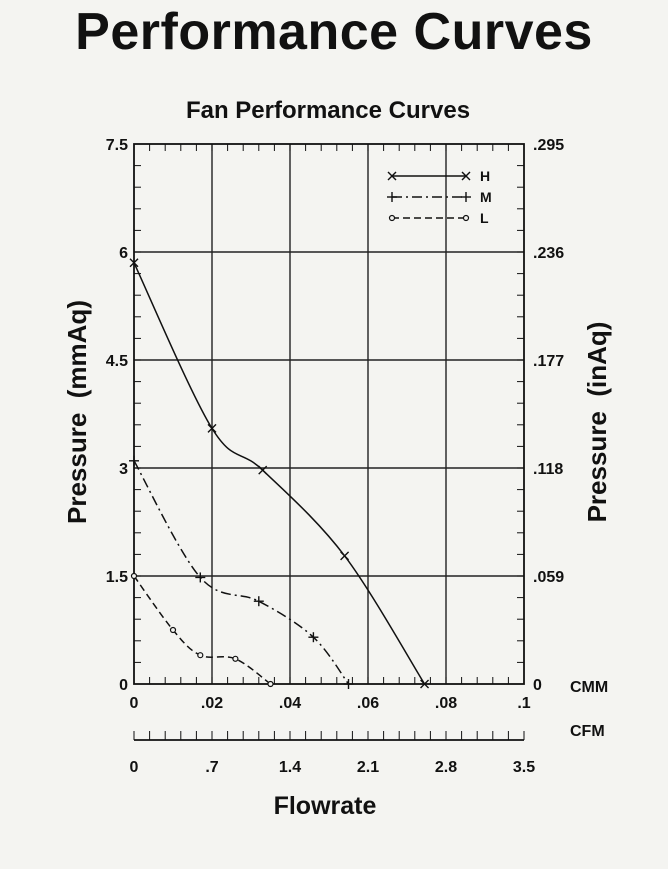 The width and height of the screenshot is (668, 869). What do you see at coordinates (325, 806) in the screenshot?
I see `x-axis-label: Flowrate` at bounding box center [325, 806].